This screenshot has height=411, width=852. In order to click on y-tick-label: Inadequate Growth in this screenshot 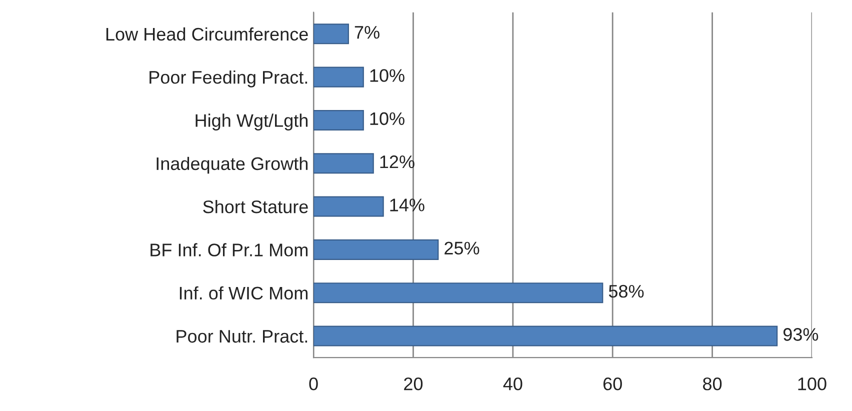, I will do `click(232, 165)`.